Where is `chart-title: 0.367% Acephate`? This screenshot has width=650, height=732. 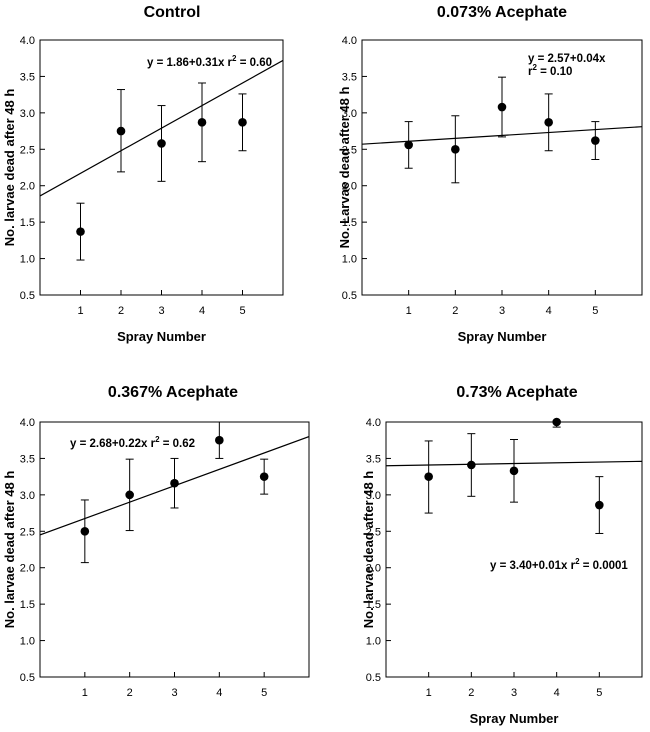 chart-title: 0.367% Acephate is located at coordinates (173, 392).